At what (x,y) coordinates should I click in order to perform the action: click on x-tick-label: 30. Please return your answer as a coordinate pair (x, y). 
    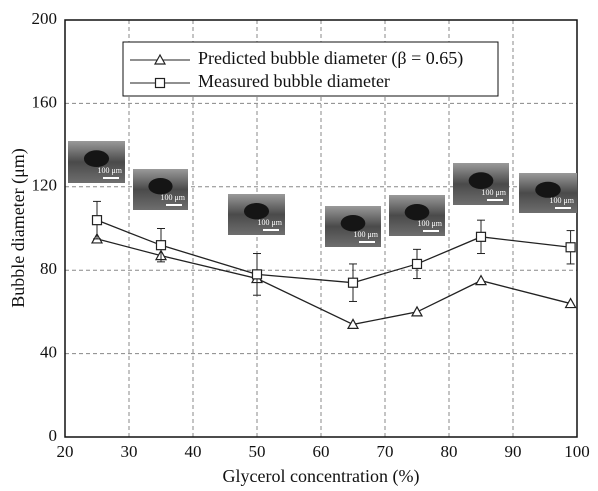
    Looking at the image, I should click on (129, 451).